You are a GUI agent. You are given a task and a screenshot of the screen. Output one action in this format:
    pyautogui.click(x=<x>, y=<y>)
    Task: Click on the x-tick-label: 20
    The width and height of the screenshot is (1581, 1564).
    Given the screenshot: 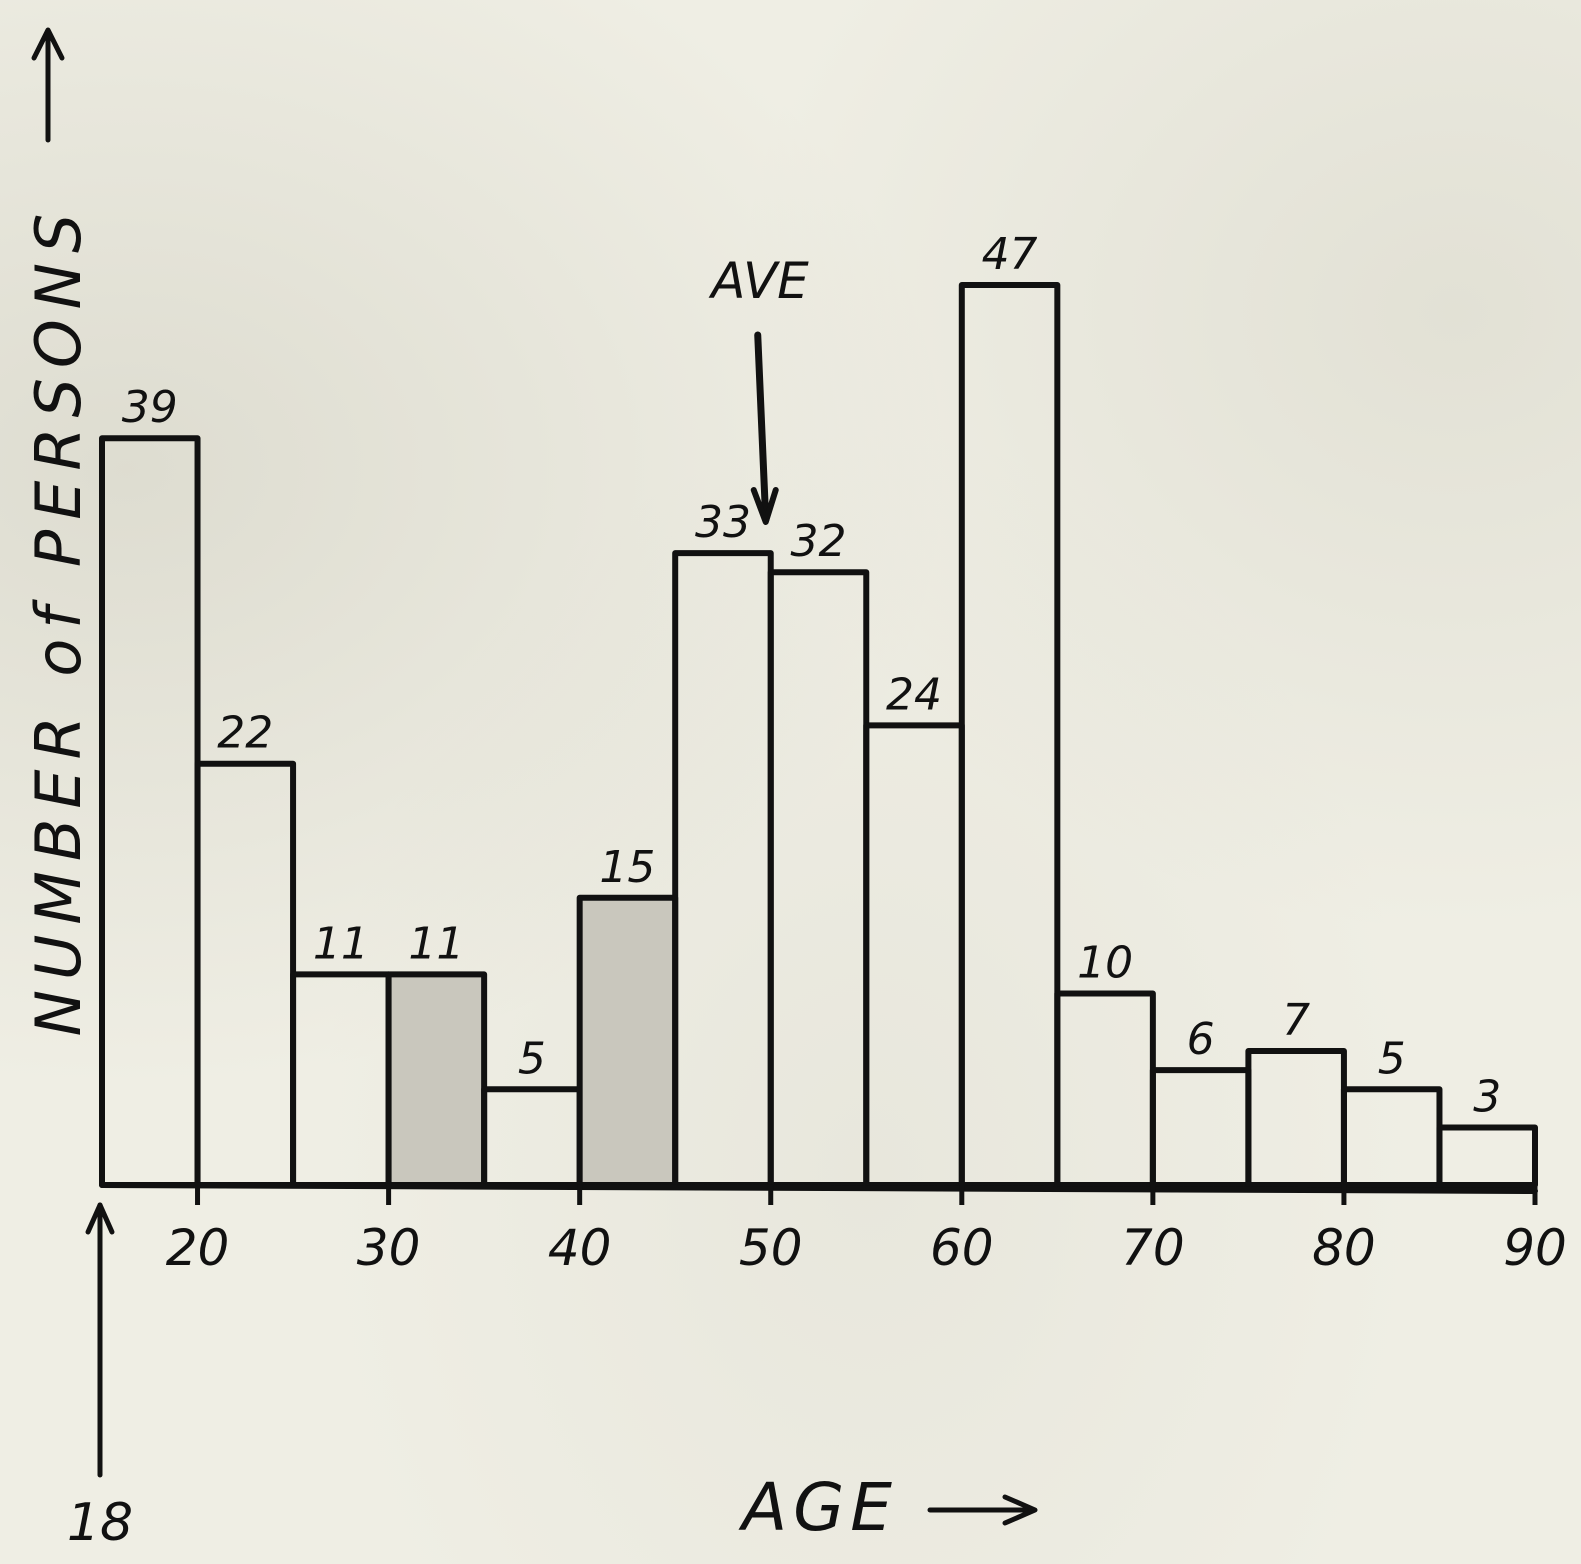 What is the action you would take?
    pyautogui.click(x=198, y=1248)
    